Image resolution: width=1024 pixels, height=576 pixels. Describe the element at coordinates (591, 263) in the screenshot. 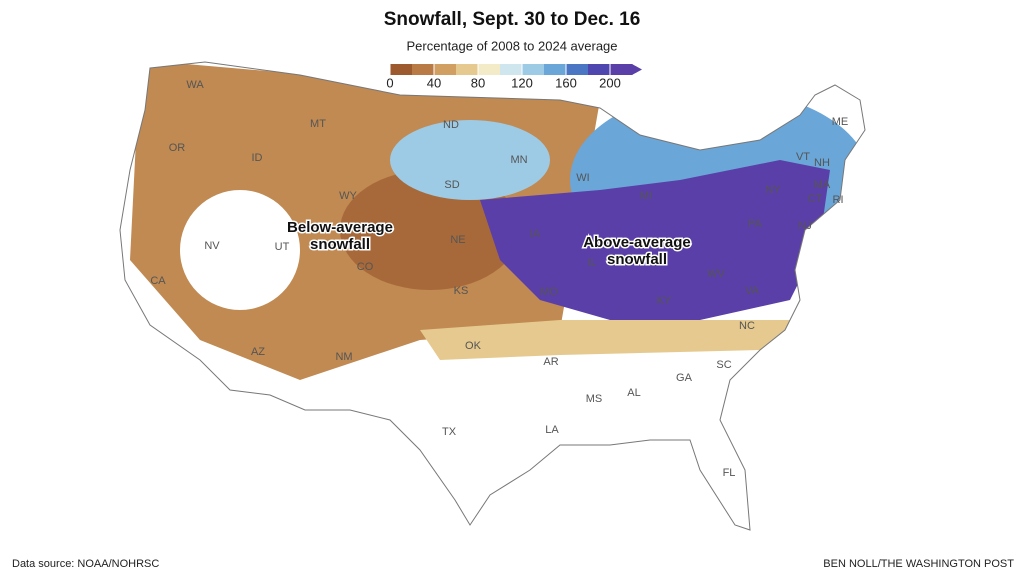

I see `state-label: IL` at that location.